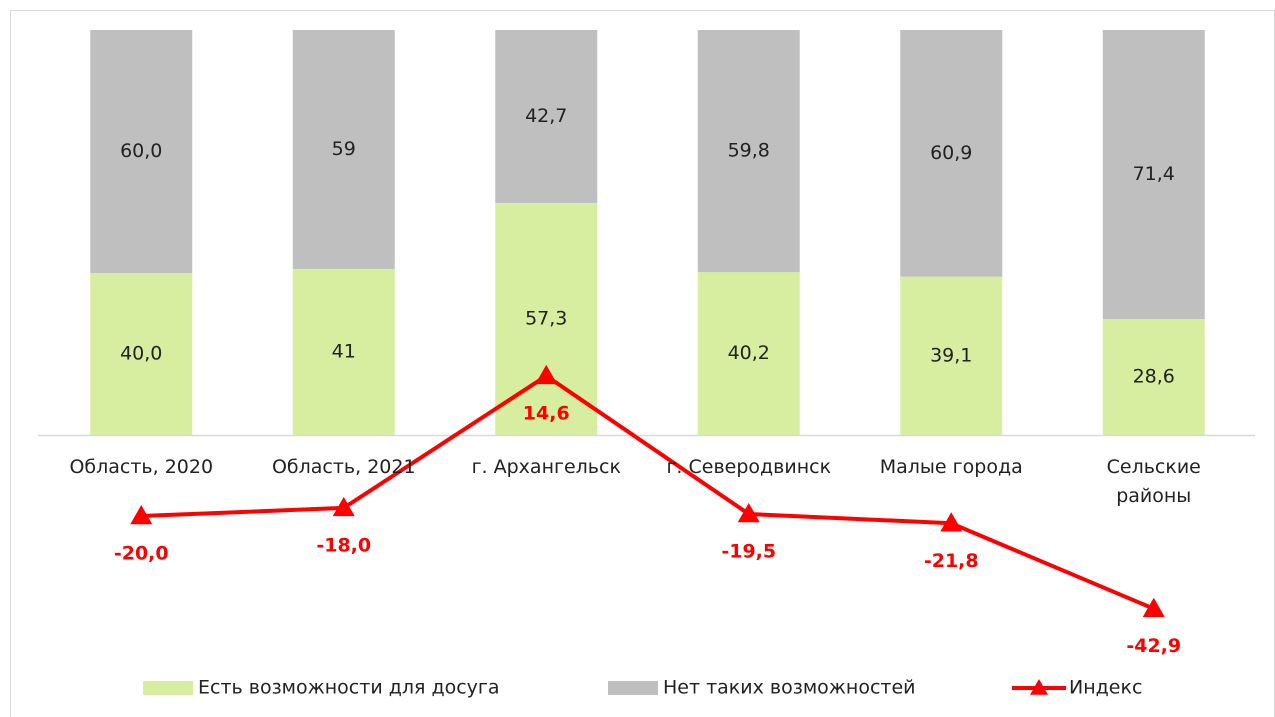  I want to click on data-label: 71,4, so click(1154, 174).